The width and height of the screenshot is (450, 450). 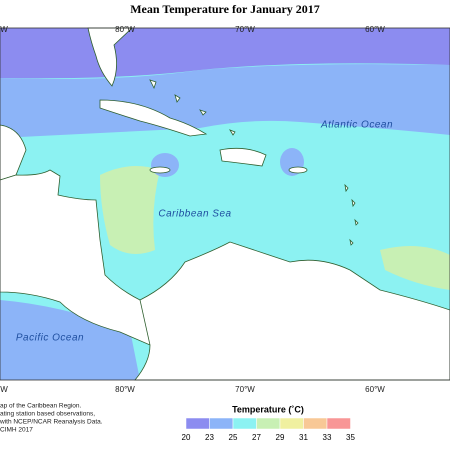 What do you see at coordinates (351, 214) in the screenshot?
I see `lesser-antilles` at bounding box center [351, 214].